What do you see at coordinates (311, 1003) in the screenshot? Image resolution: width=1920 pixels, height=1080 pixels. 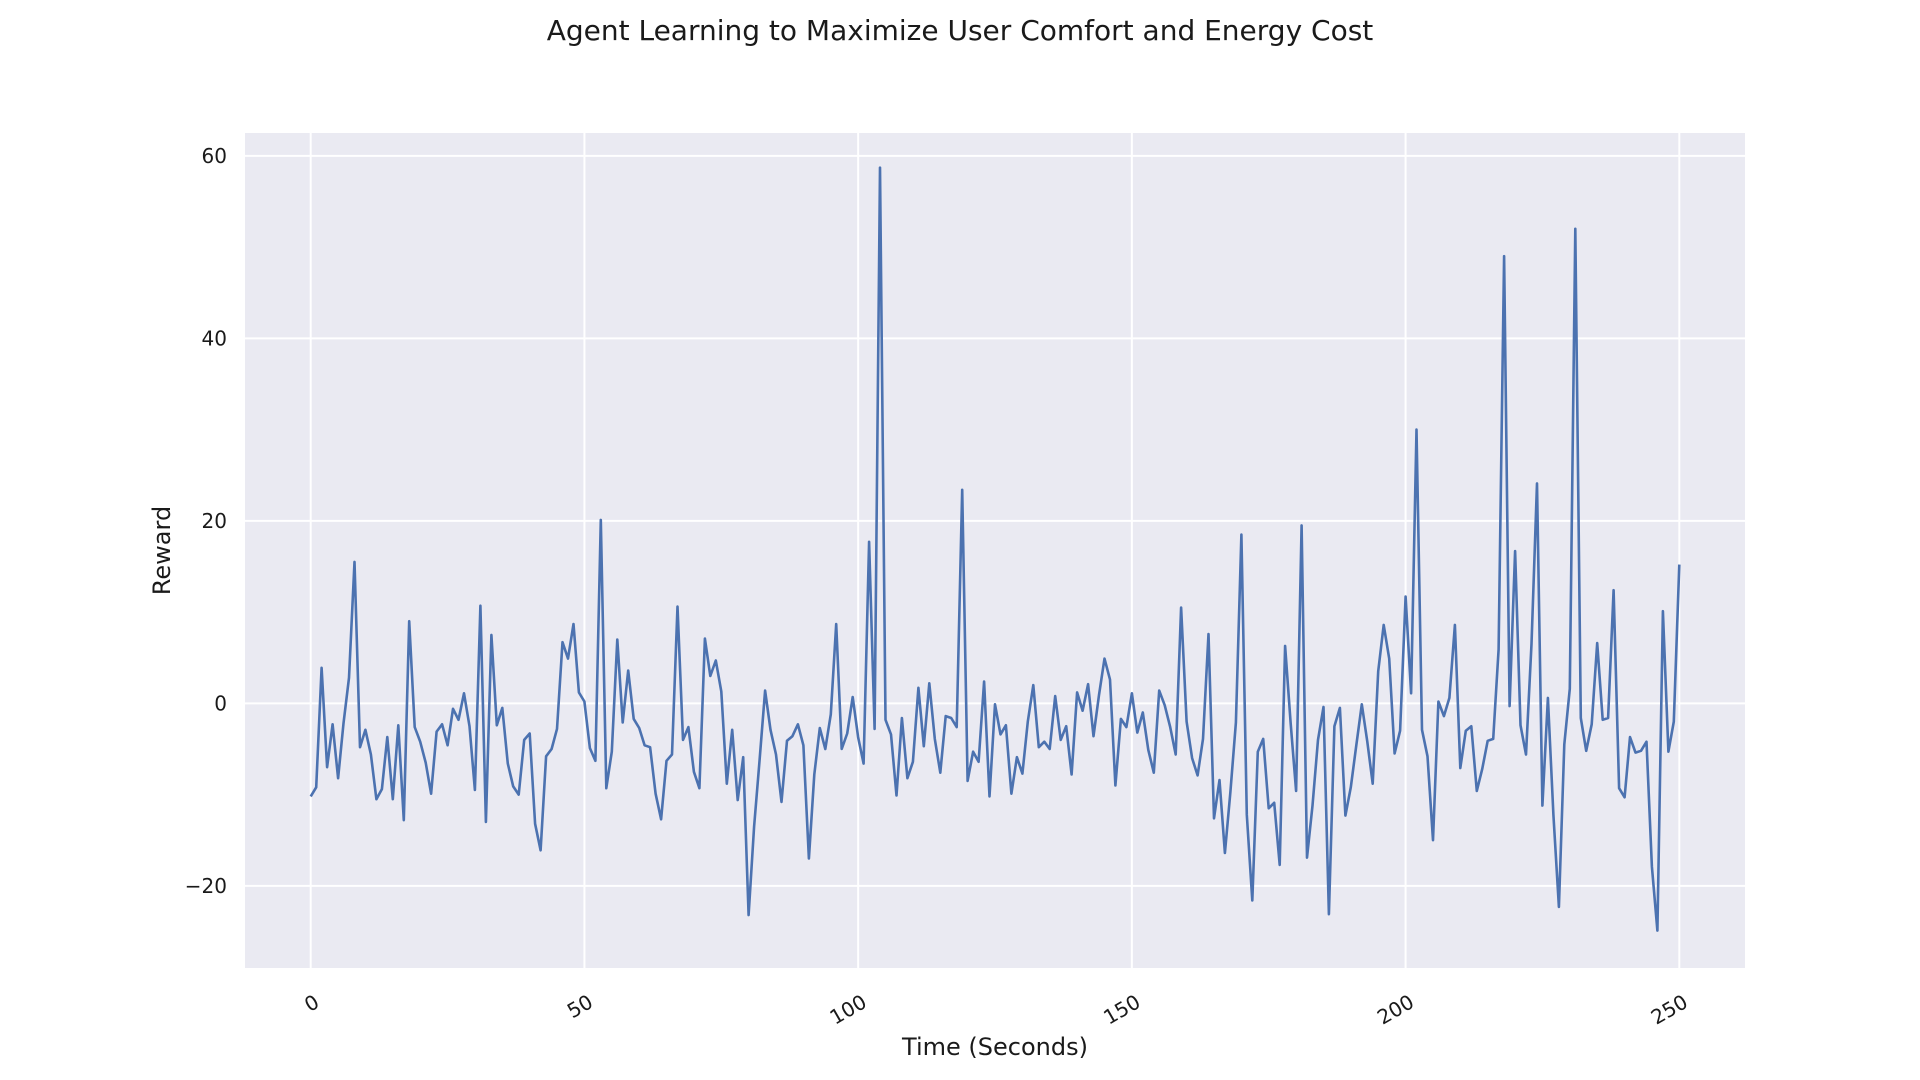 I see `x-tick-label: 0` at bounding box center [311, 1003].